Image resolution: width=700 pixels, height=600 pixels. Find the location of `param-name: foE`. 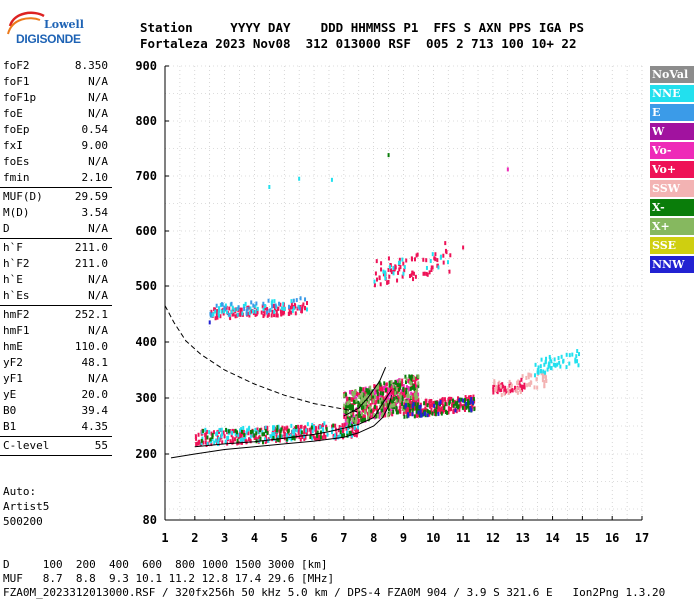

param-name: foE is located at coordinates (13, 113).